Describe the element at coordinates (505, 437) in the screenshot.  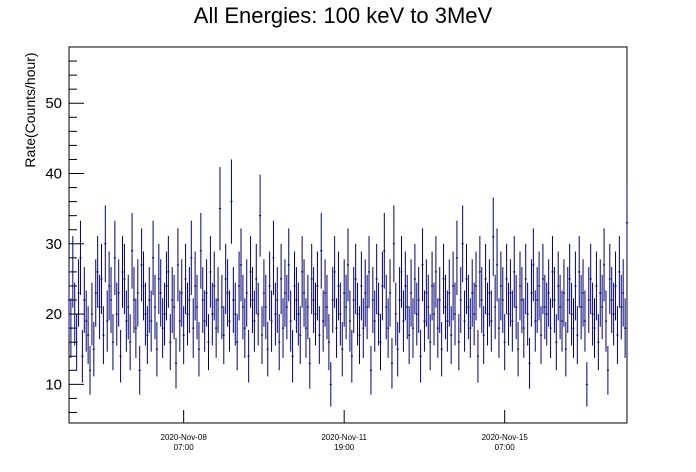
I see `x-tick-label: 2020-Nov-15` at that location.